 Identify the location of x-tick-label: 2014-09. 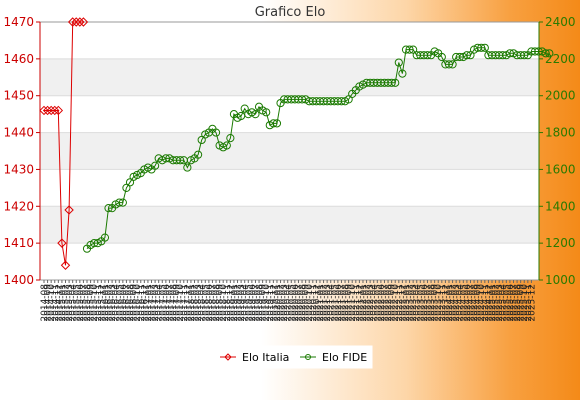
(49, 303).